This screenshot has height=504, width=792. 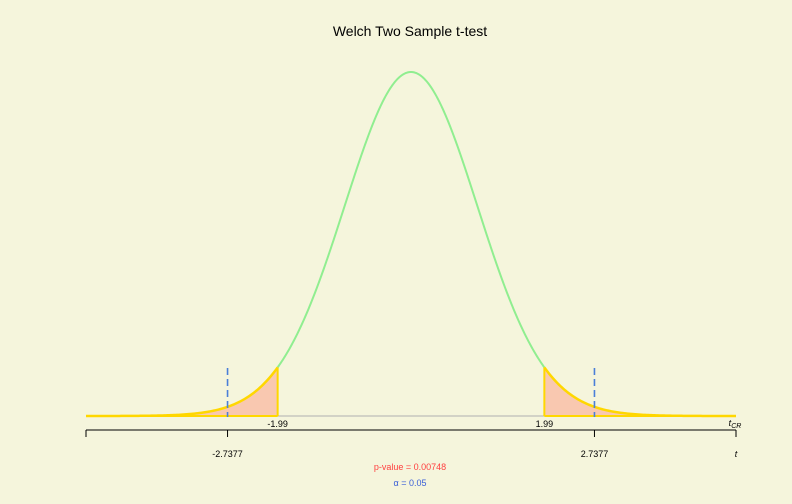 I want to click on alpha-label: α = 0.05, so click(x=410, y=483).